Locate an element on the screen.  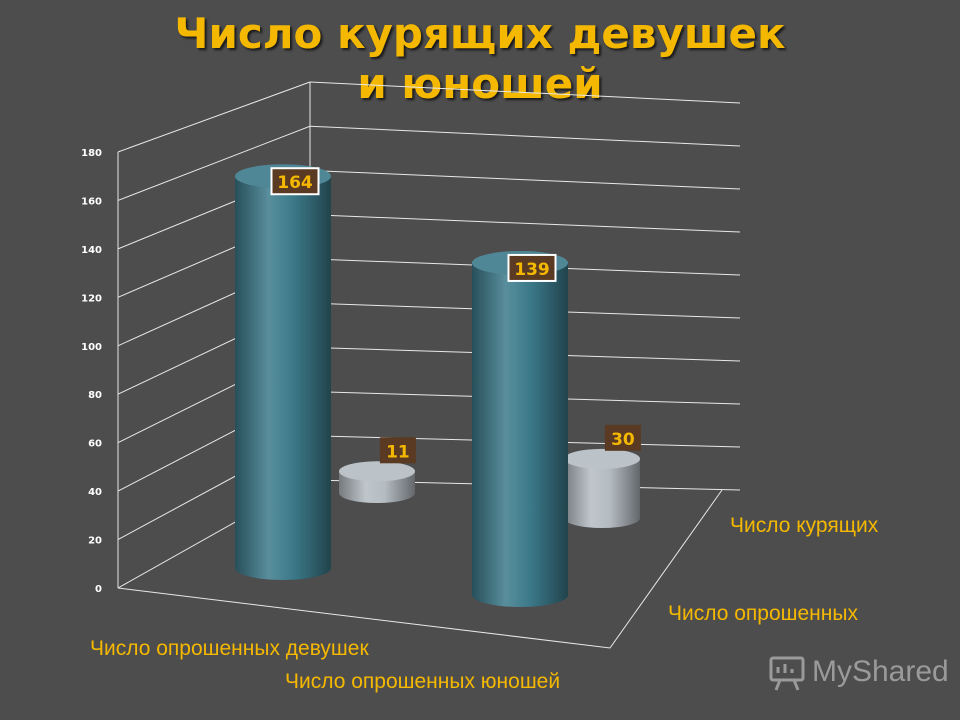
bar-число-опрошенных-2 is located at coordinates (520, 428).